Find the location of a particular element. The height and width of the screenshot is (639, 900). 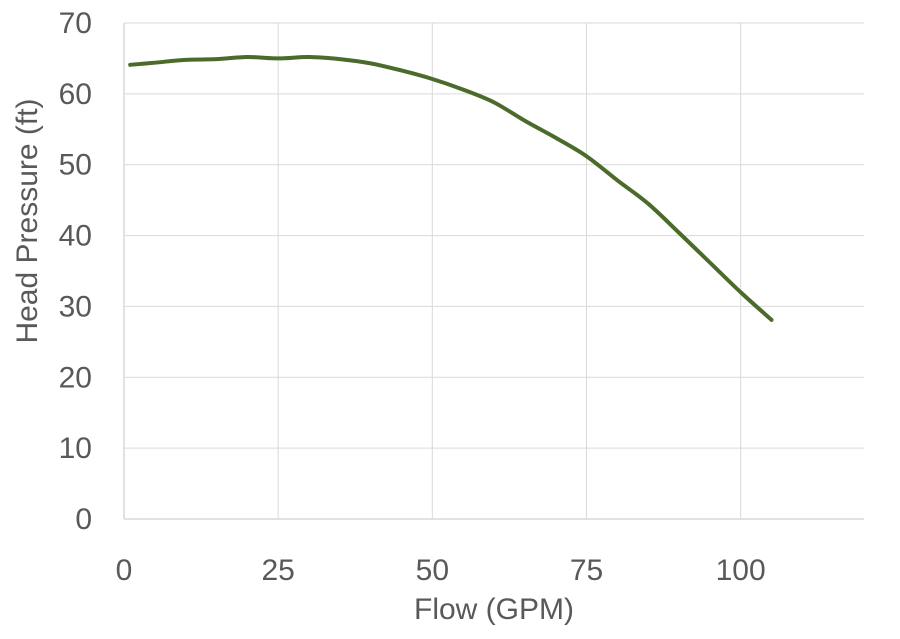

y-tick-label: 10 is located at coordinates (75, 448).